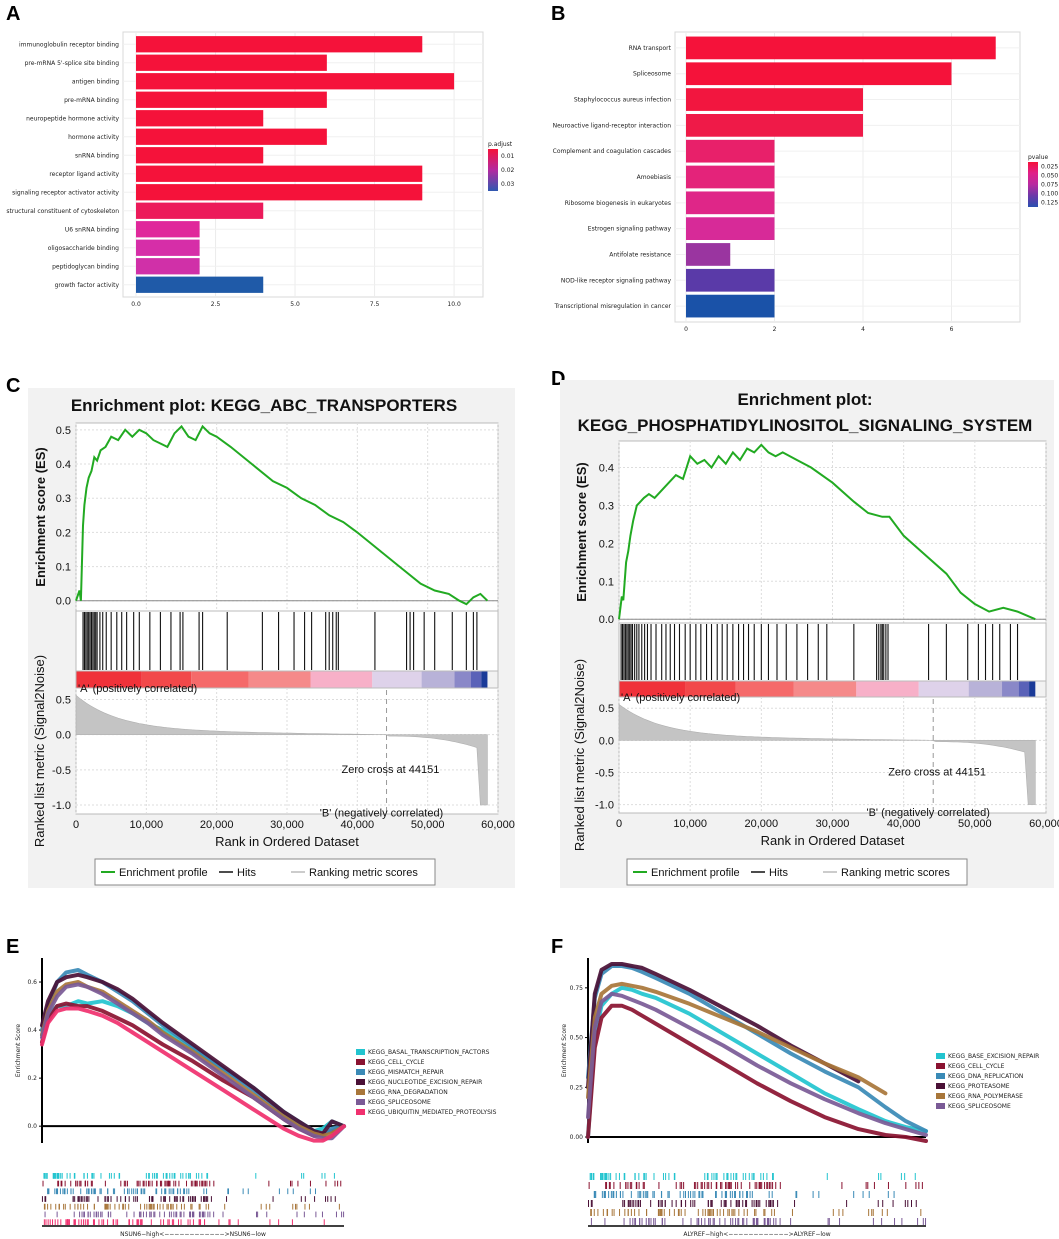 The height and width of the screenshot is (1239, 1059). Describe the element at coordinates (69, 44) in the screenshot. I see `y-category-label: immunoglobulin receptor binding` at that location.